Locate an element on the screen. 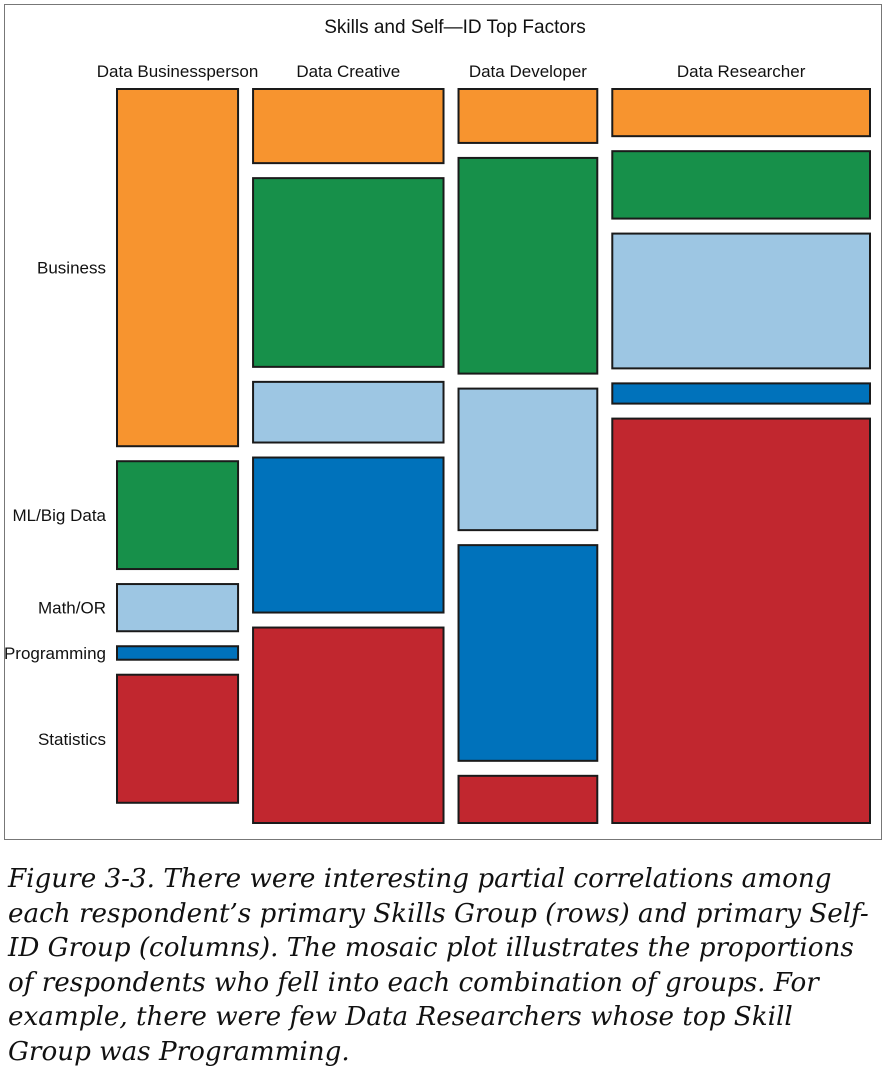 The image size is (890, 1069). chart-title: Skills and Self—ID Top Factors is located at coordinates (455, 27).